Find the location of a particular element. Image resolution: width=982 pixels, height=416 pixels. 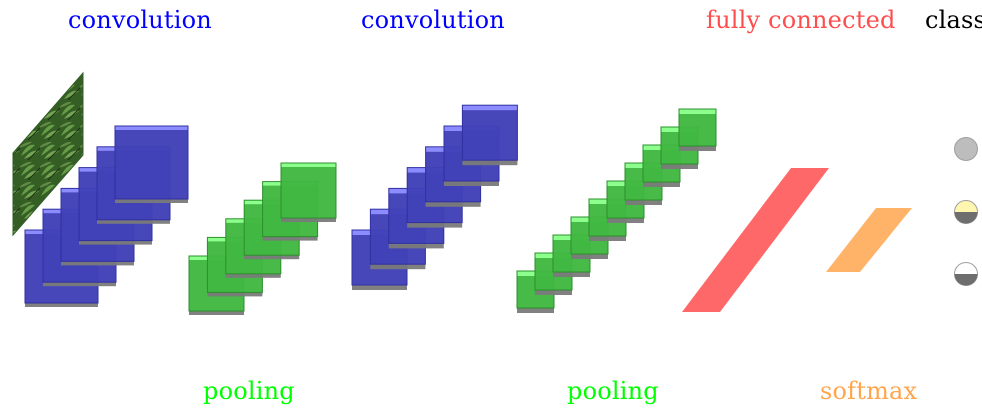

convolution-2-feature-map is located at coordinates (489, 135).